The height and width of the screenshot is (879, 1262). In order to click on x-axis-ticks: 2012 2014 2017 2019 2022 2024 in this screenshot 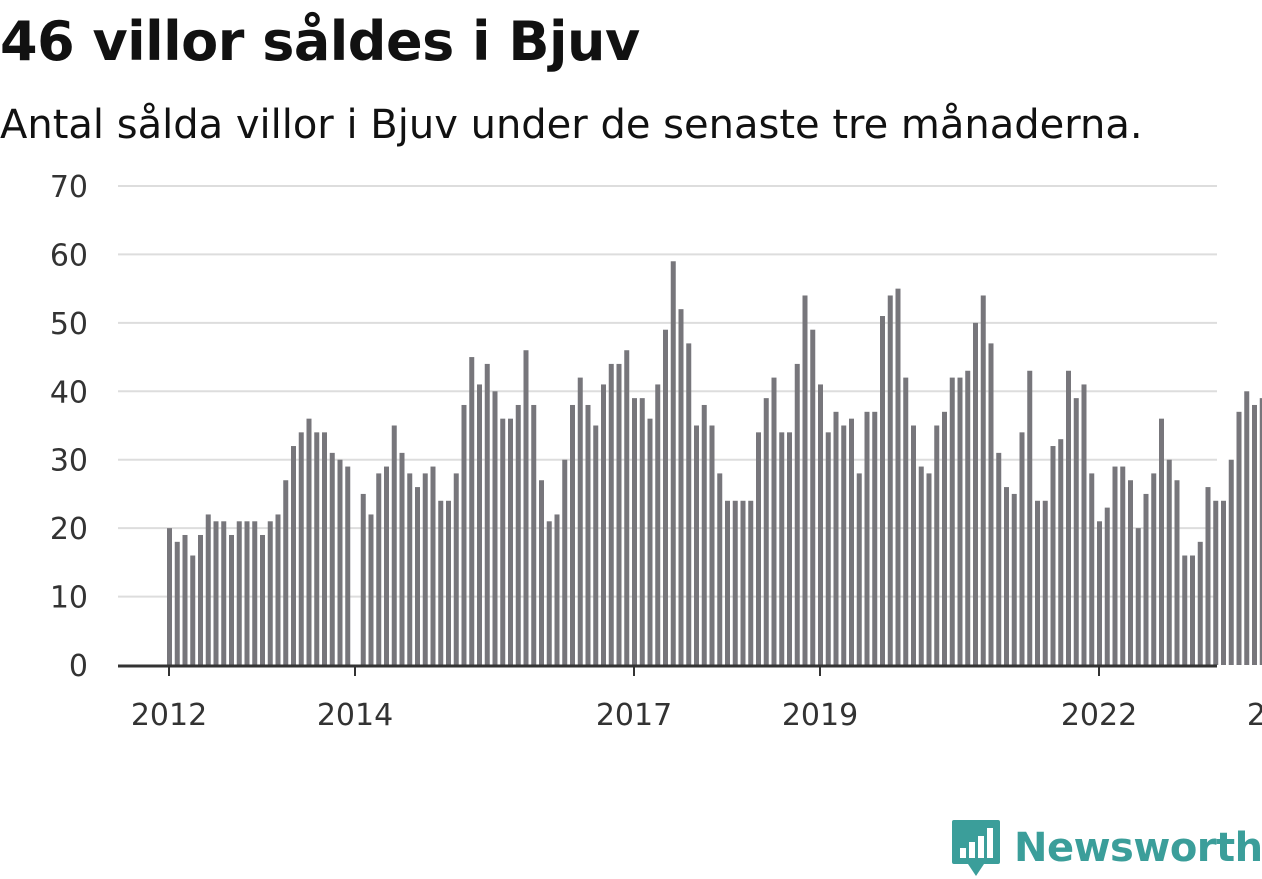, I will do `click(696, 699)`.